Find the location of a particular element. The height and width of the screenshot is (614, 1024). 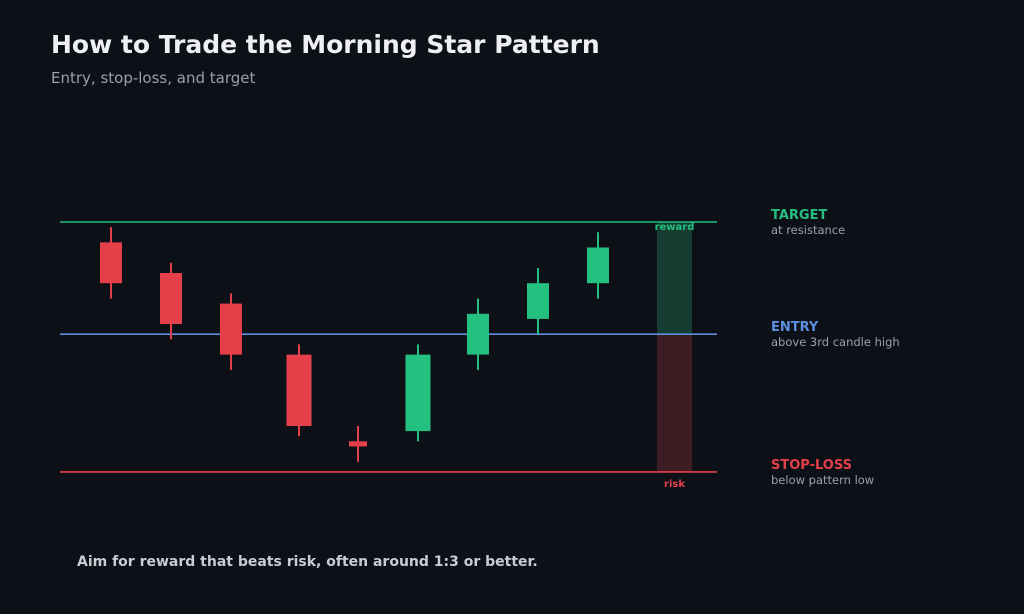

page-title: How to Trade the Morning Star Pattern is located at coordinates (325, 44).